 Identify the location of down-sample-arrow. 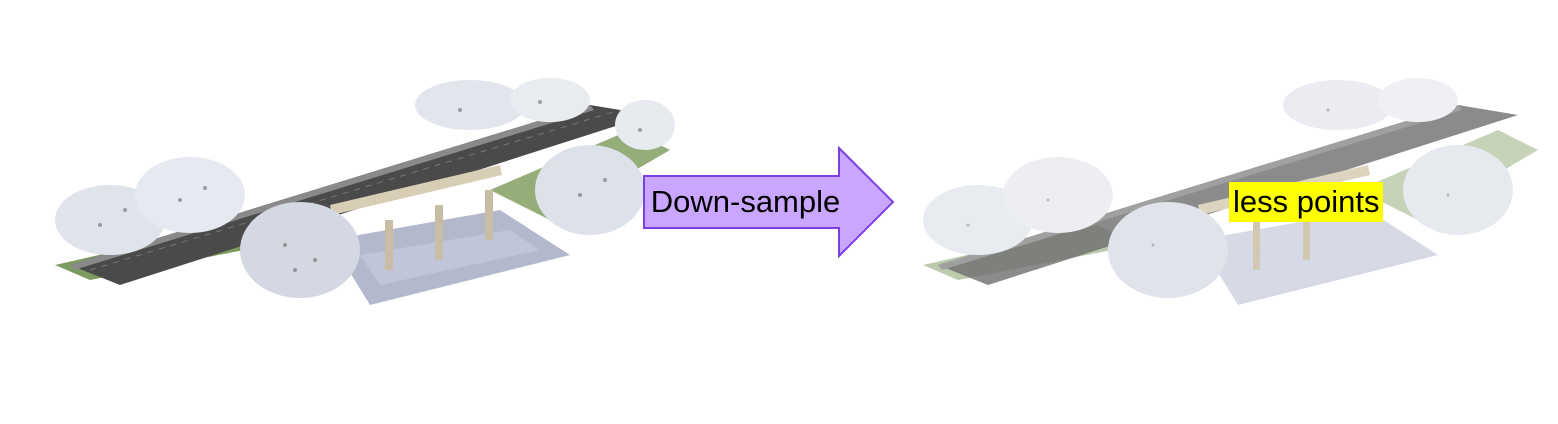
(769, 202).